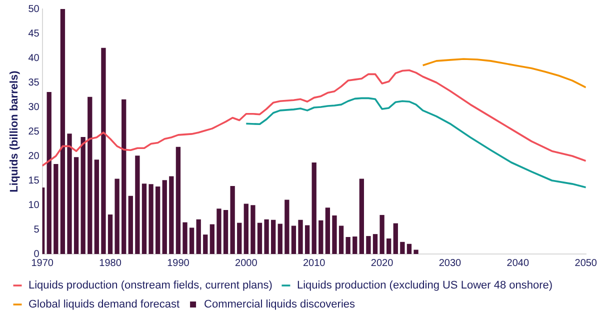 The image size is (600, 320). I want to click on x-tick-label: 2000, so click(246, 263).